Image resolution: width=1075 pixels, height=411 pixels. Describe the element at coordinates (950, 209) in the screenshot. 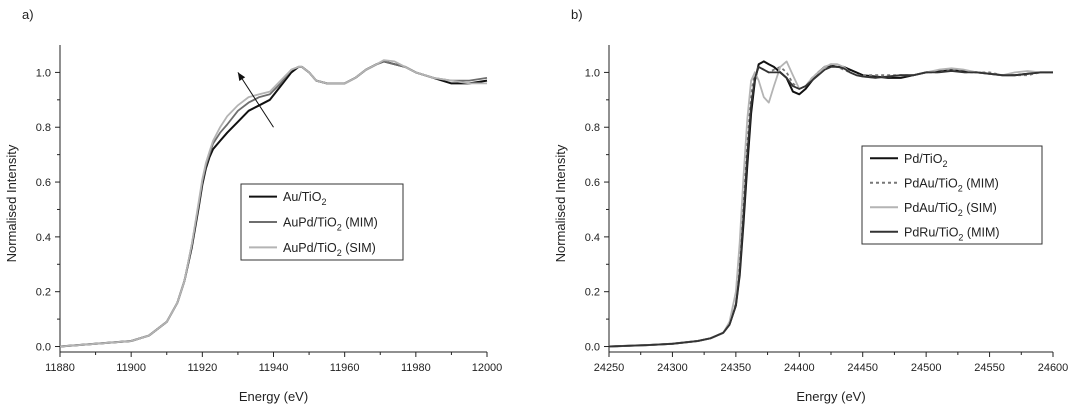

I see `legend-entry-label: PdAu/TiO2 (SIM)` at that location.